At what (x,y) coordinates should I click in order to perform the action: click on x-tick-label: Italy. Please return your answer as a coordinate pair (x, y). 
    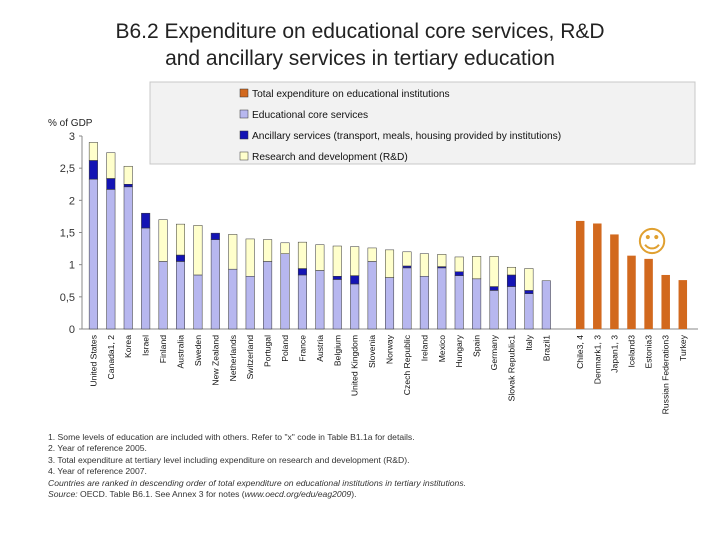
    Looking at the image, I should click on (529, 342).